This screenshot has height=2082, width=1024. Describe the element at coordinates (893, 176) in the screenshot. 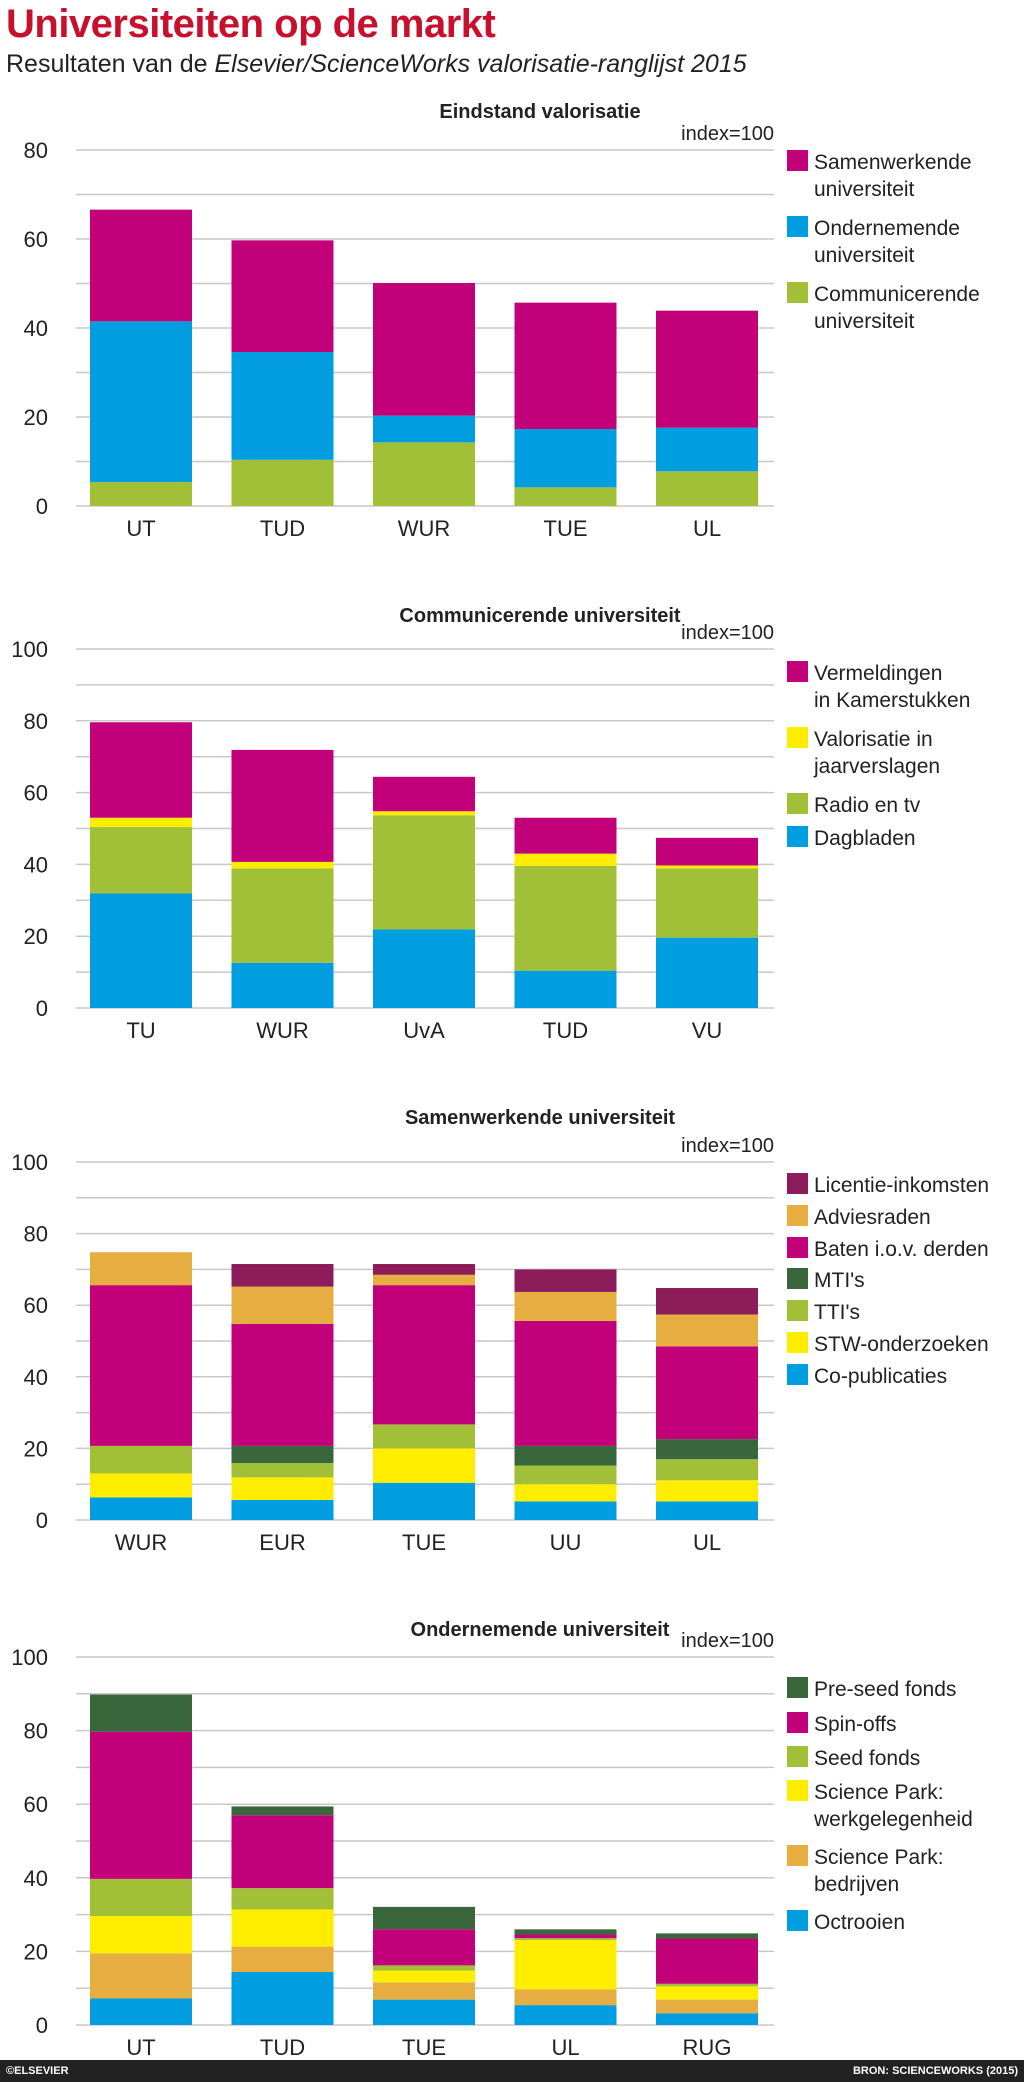

I see `legend-label: Samenwerkende universiteit` at that location.